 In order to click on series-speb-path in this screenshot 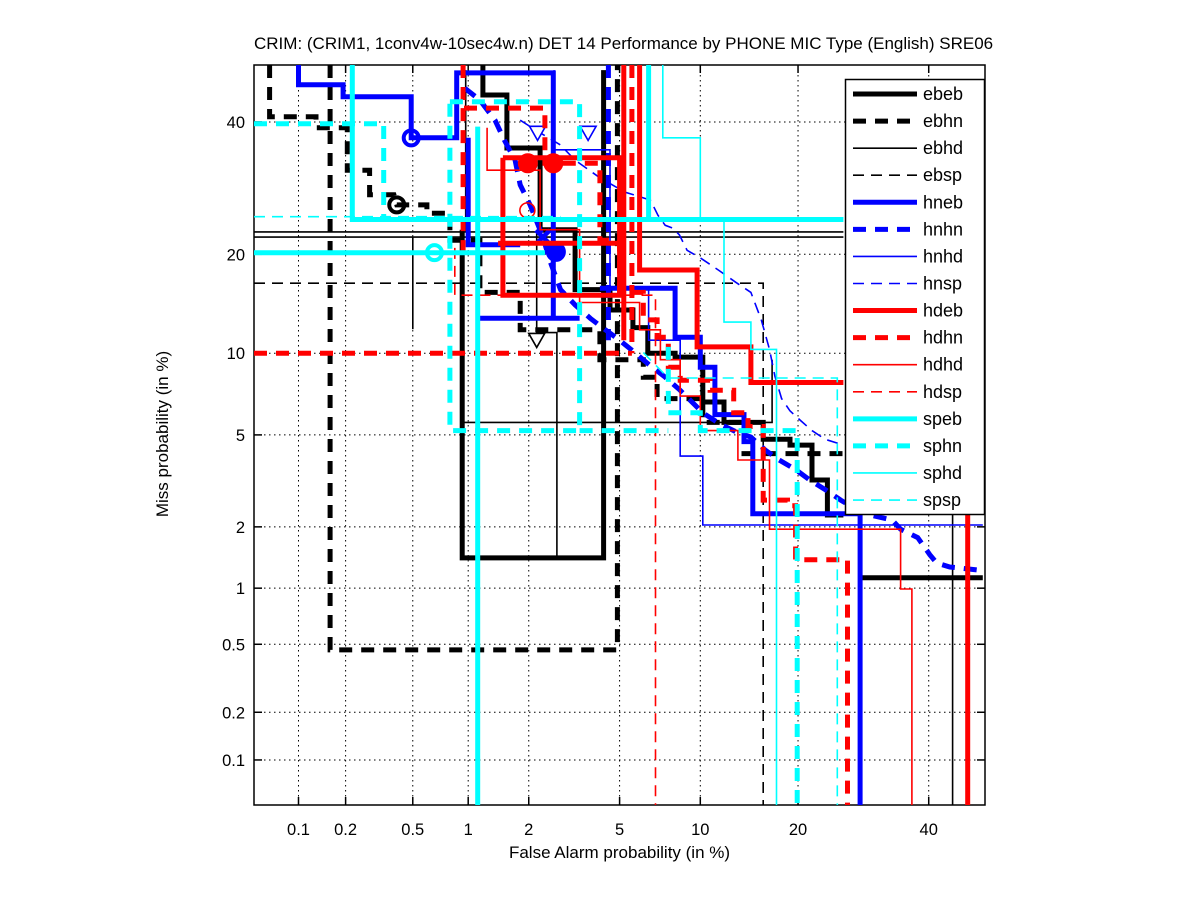, I will do `click(596, 143)`.